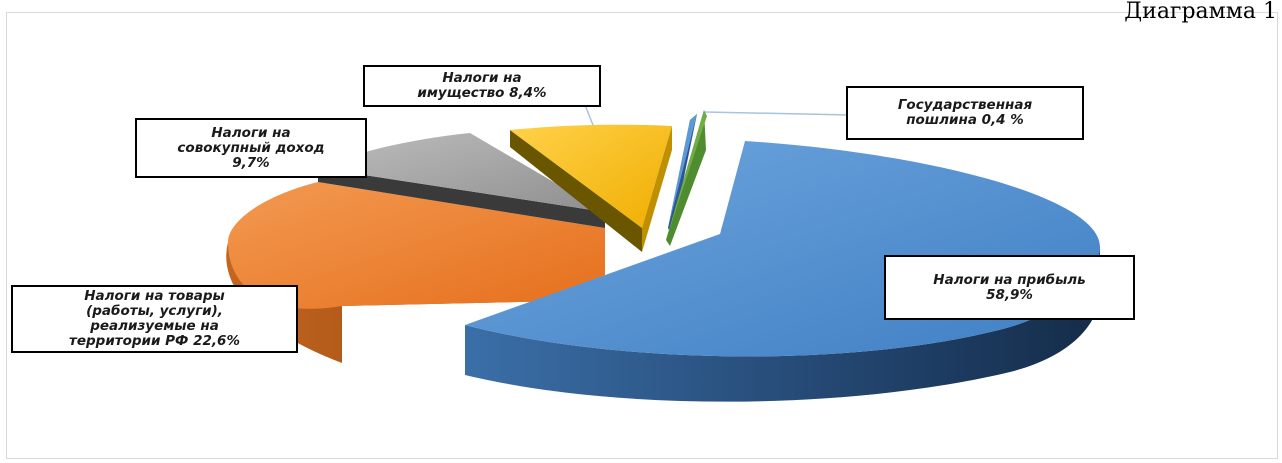  I want to click on slice-property, so click(591, 188).